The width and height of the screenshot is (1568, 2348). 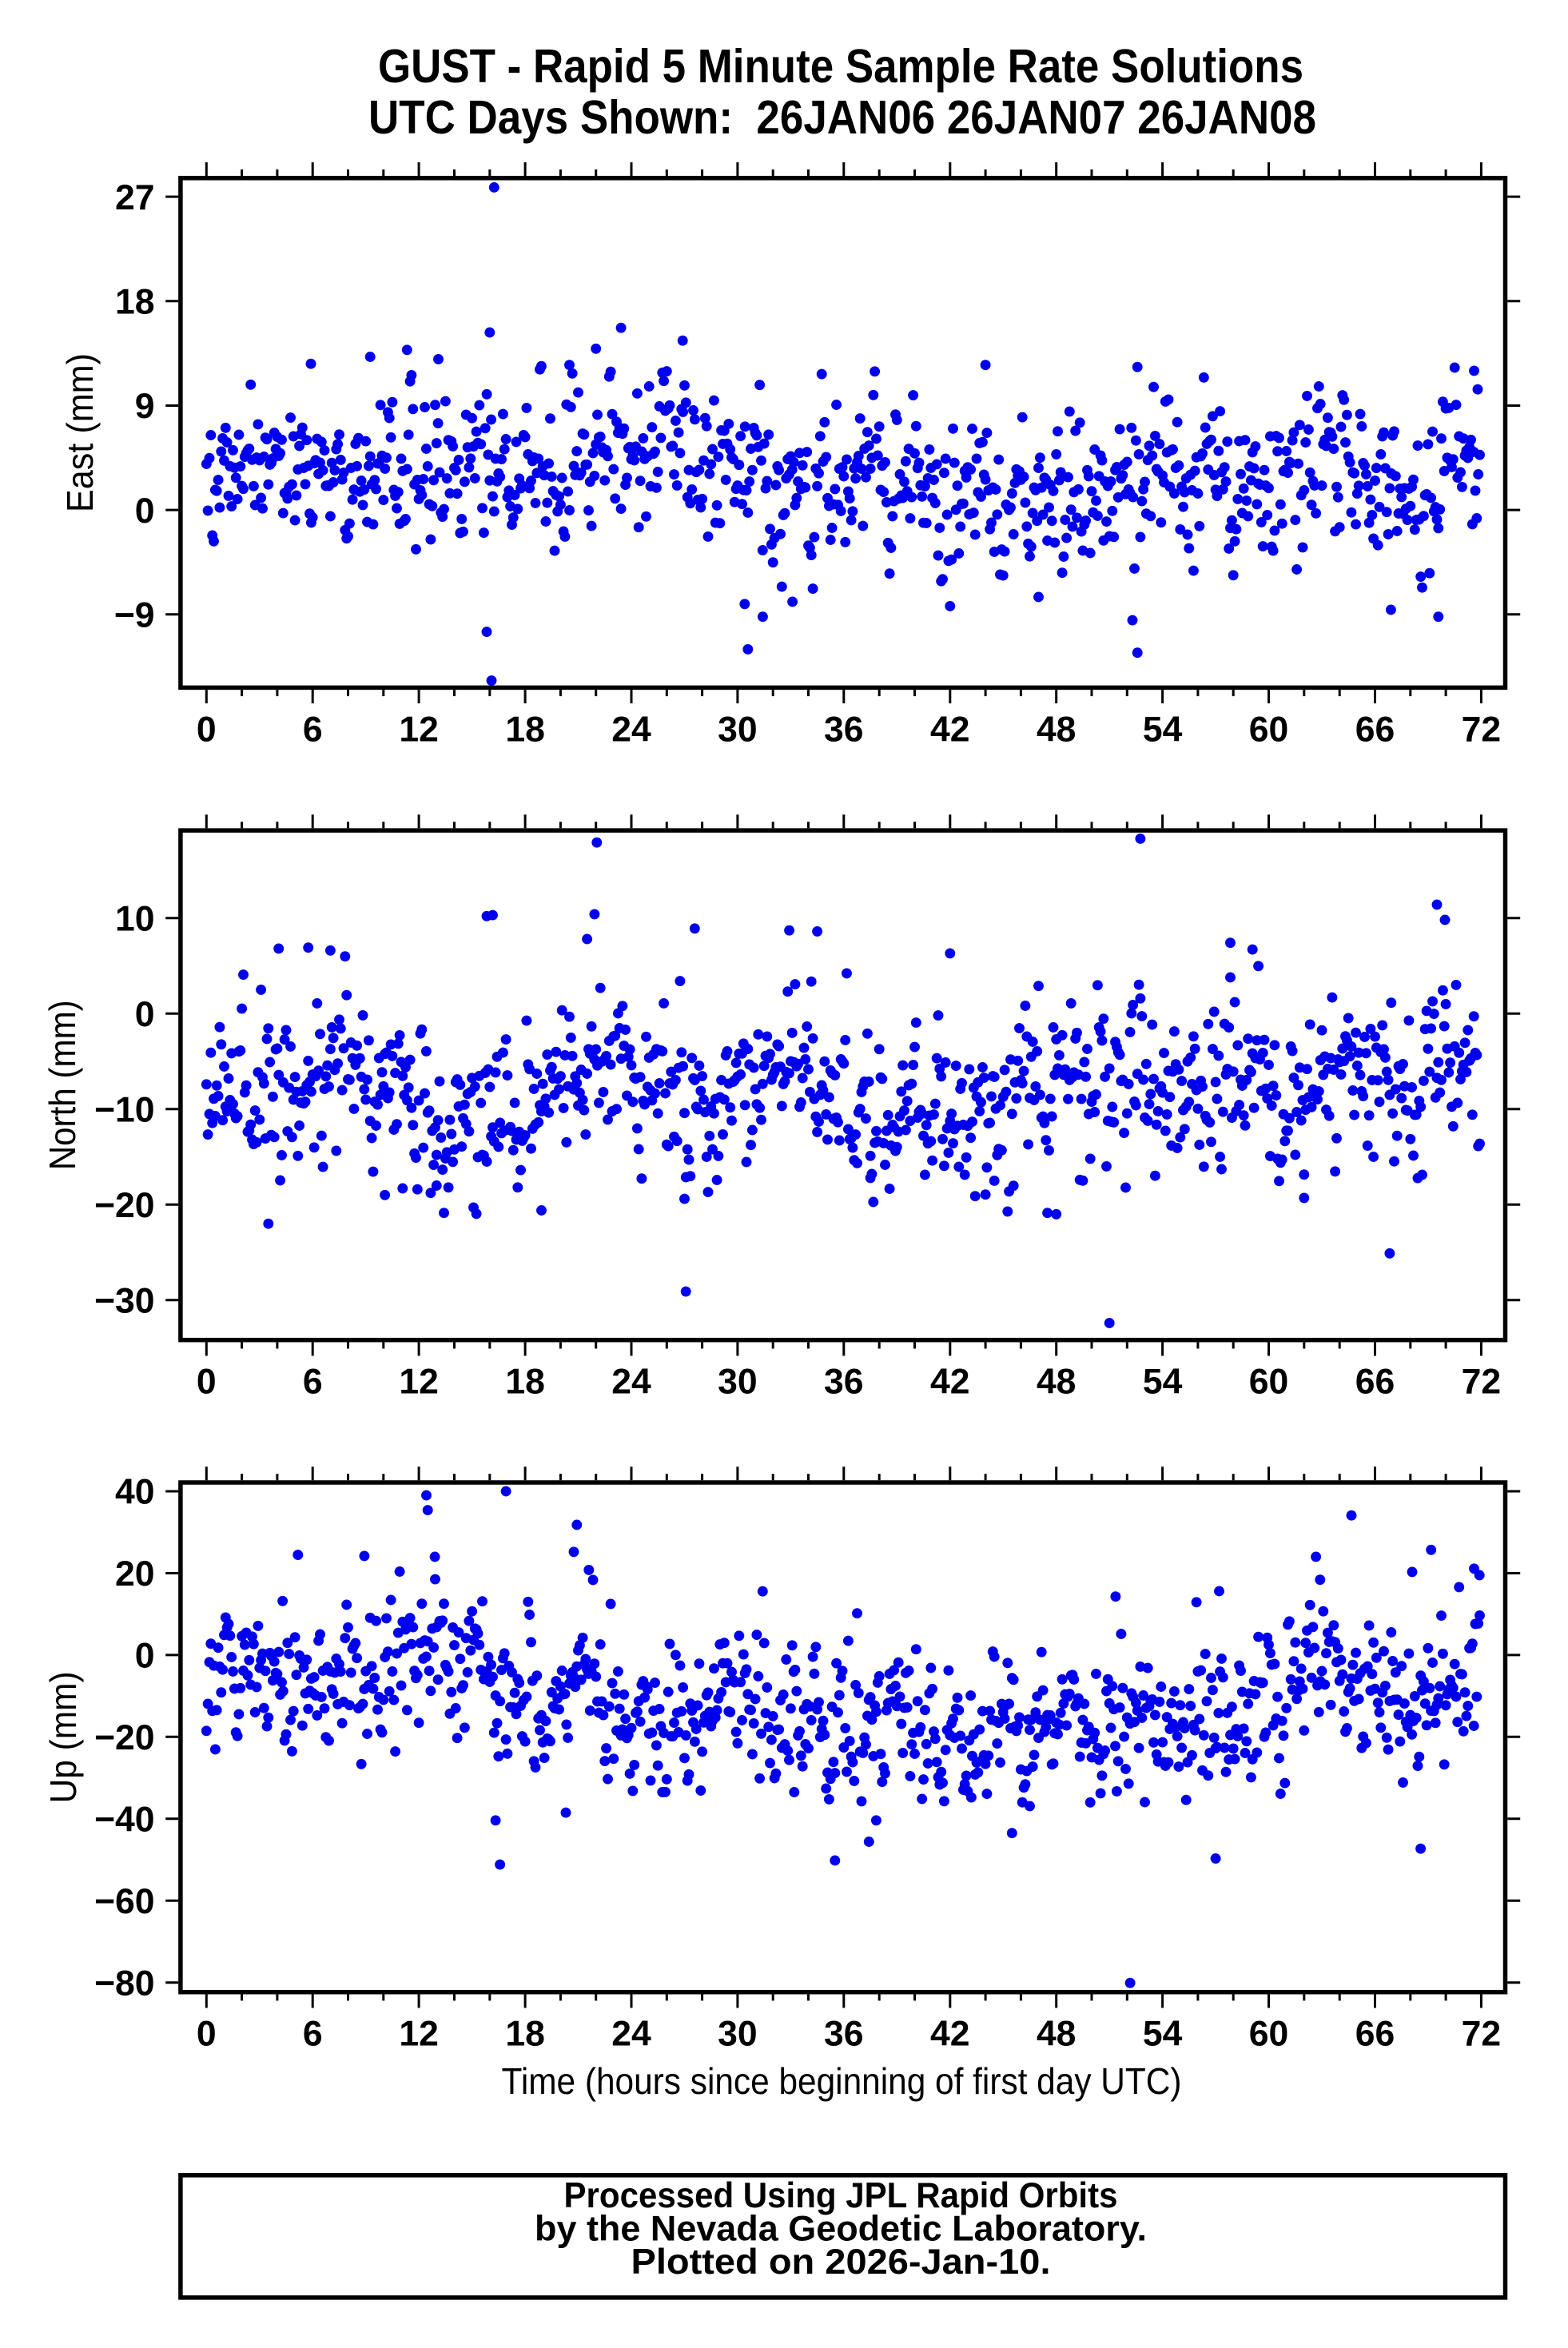 What do you see at coordinates (124, 1983) in the screenshot?
I see `svg-text: −80` at bounding box center [124, 1983].